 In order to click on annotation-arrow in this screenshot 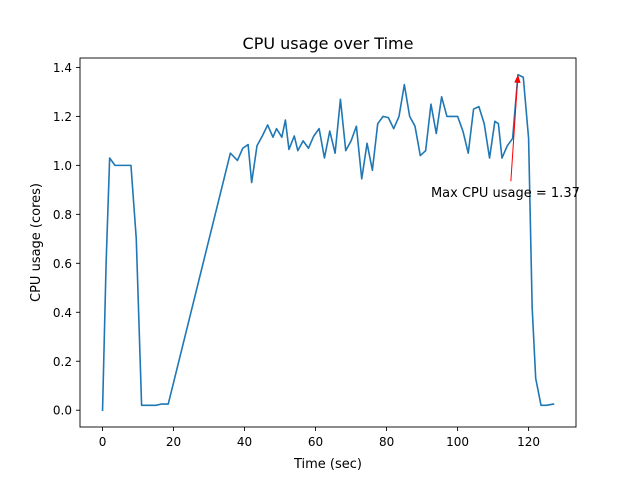, I will do `click(514, 132)`.